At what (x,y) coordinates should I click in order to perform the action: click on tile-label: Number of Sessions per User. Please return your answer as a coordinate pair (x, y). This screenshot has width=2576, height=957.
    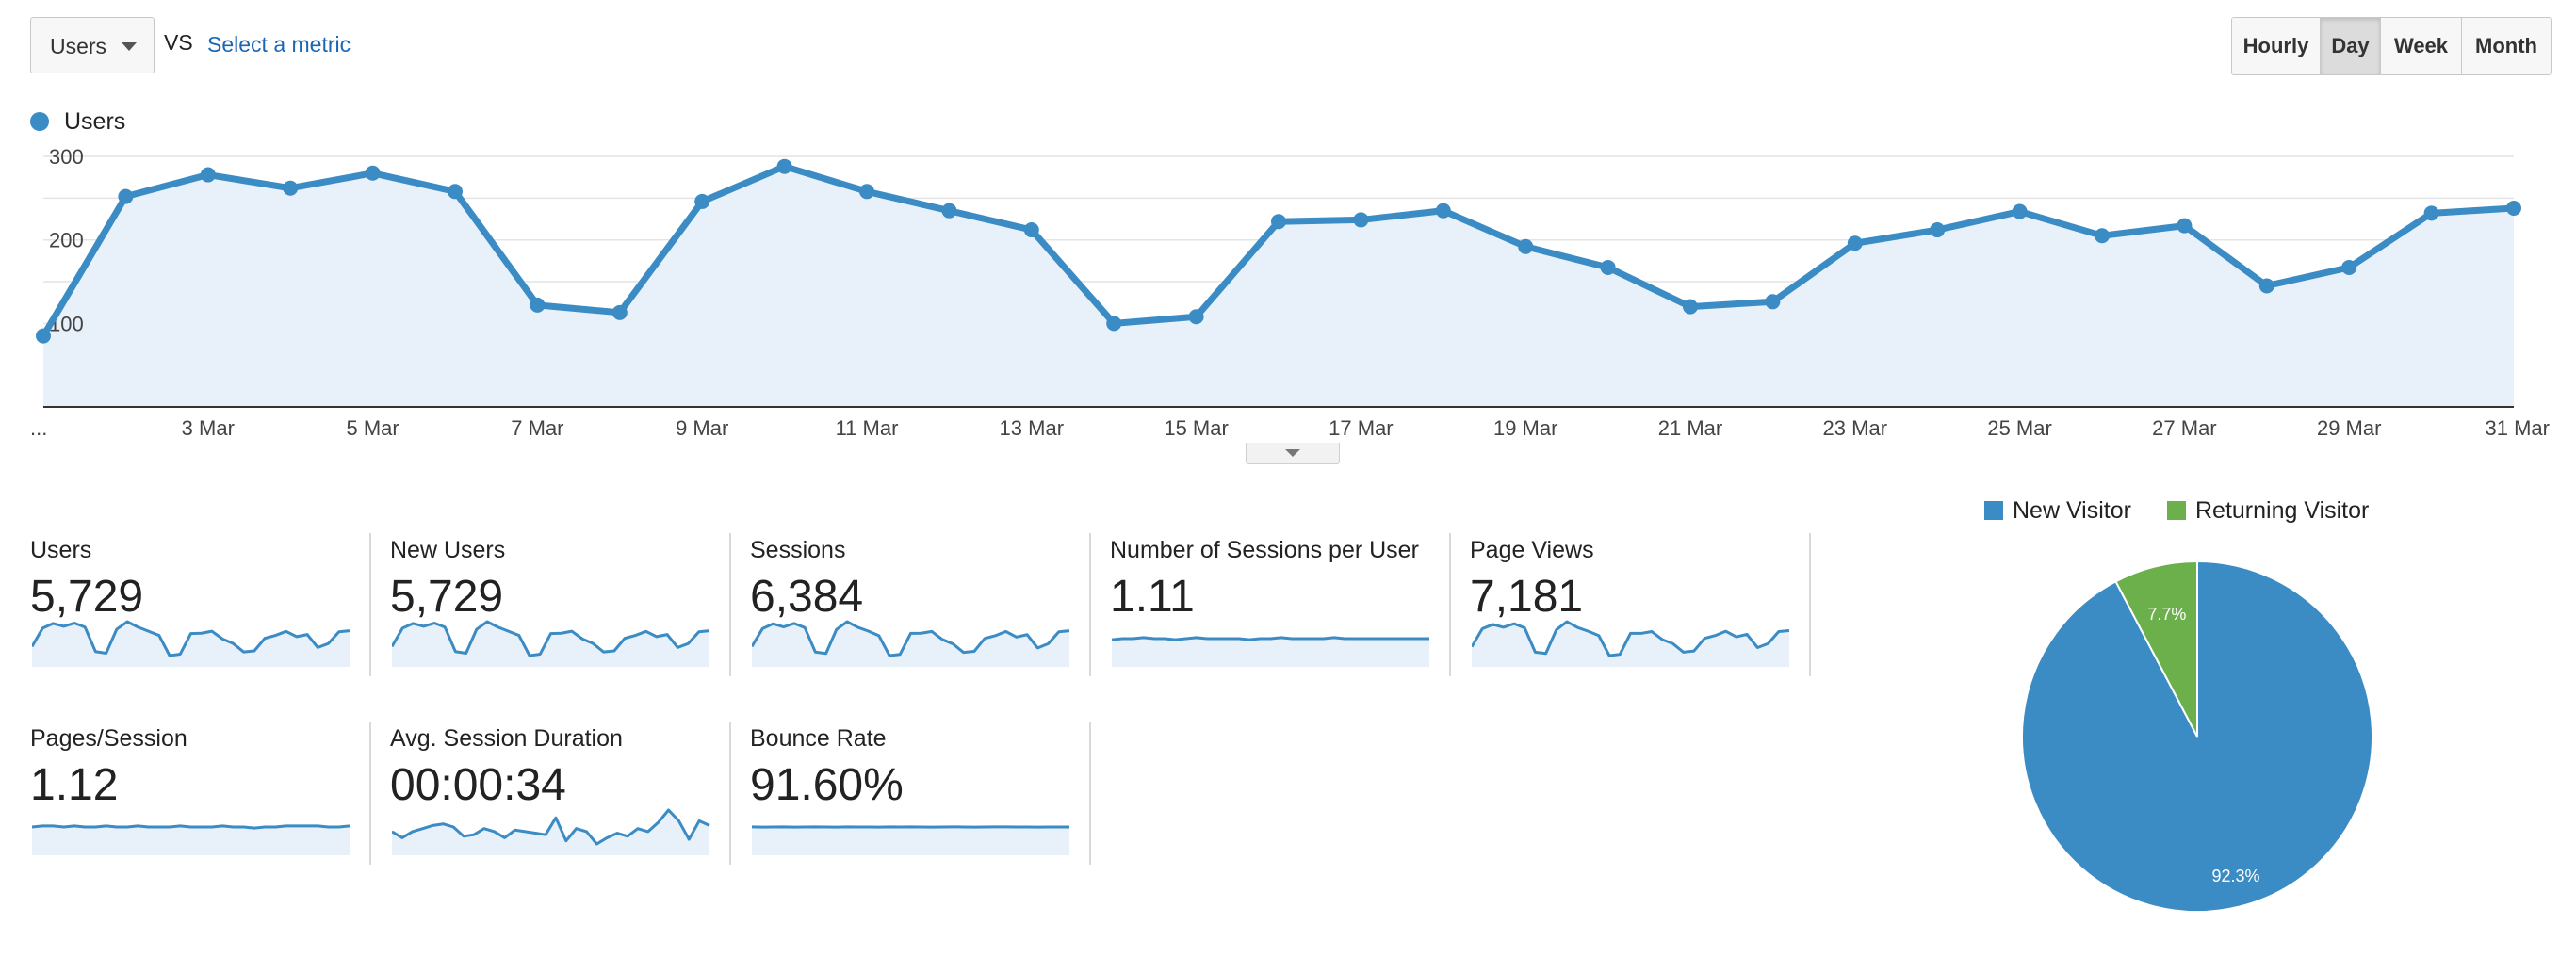
    Looking at the image, I should click on (1264, 550).